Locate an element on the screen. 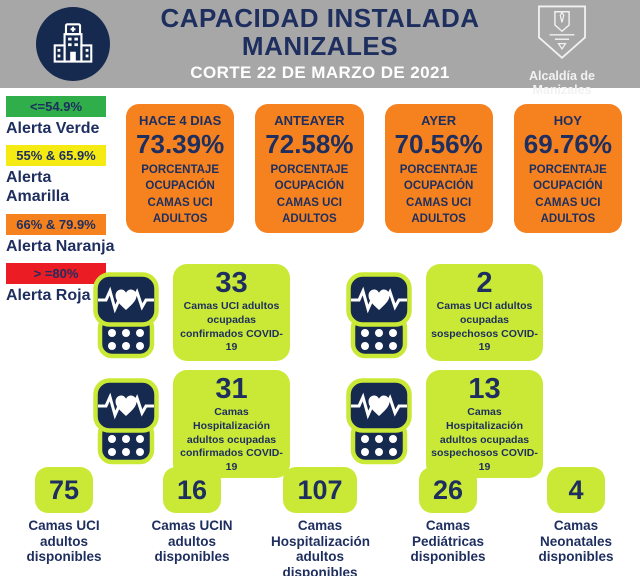 This screenshot has height=576, width=640. available-pediatricas: 26 Camas Pediátricas disponibles is located at coordinates (448, 521).